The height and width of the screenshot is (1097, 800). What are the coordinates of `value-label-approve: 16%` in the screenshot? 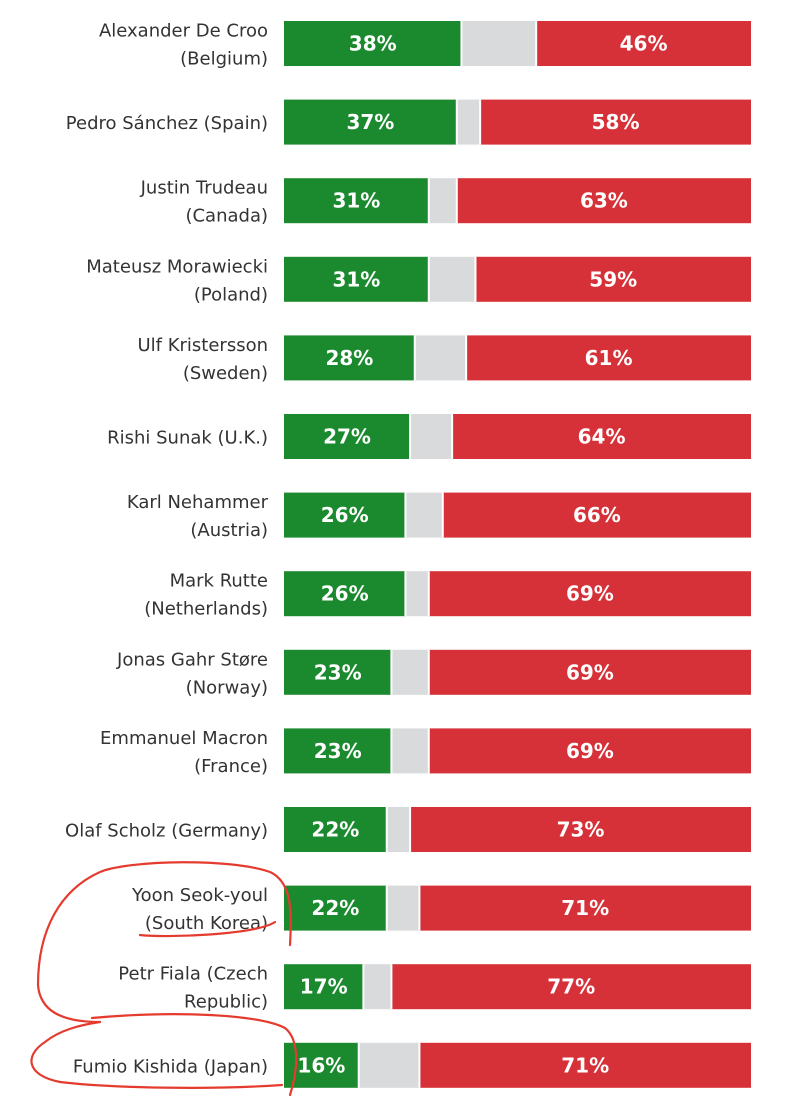 It's located at (321, 1065).